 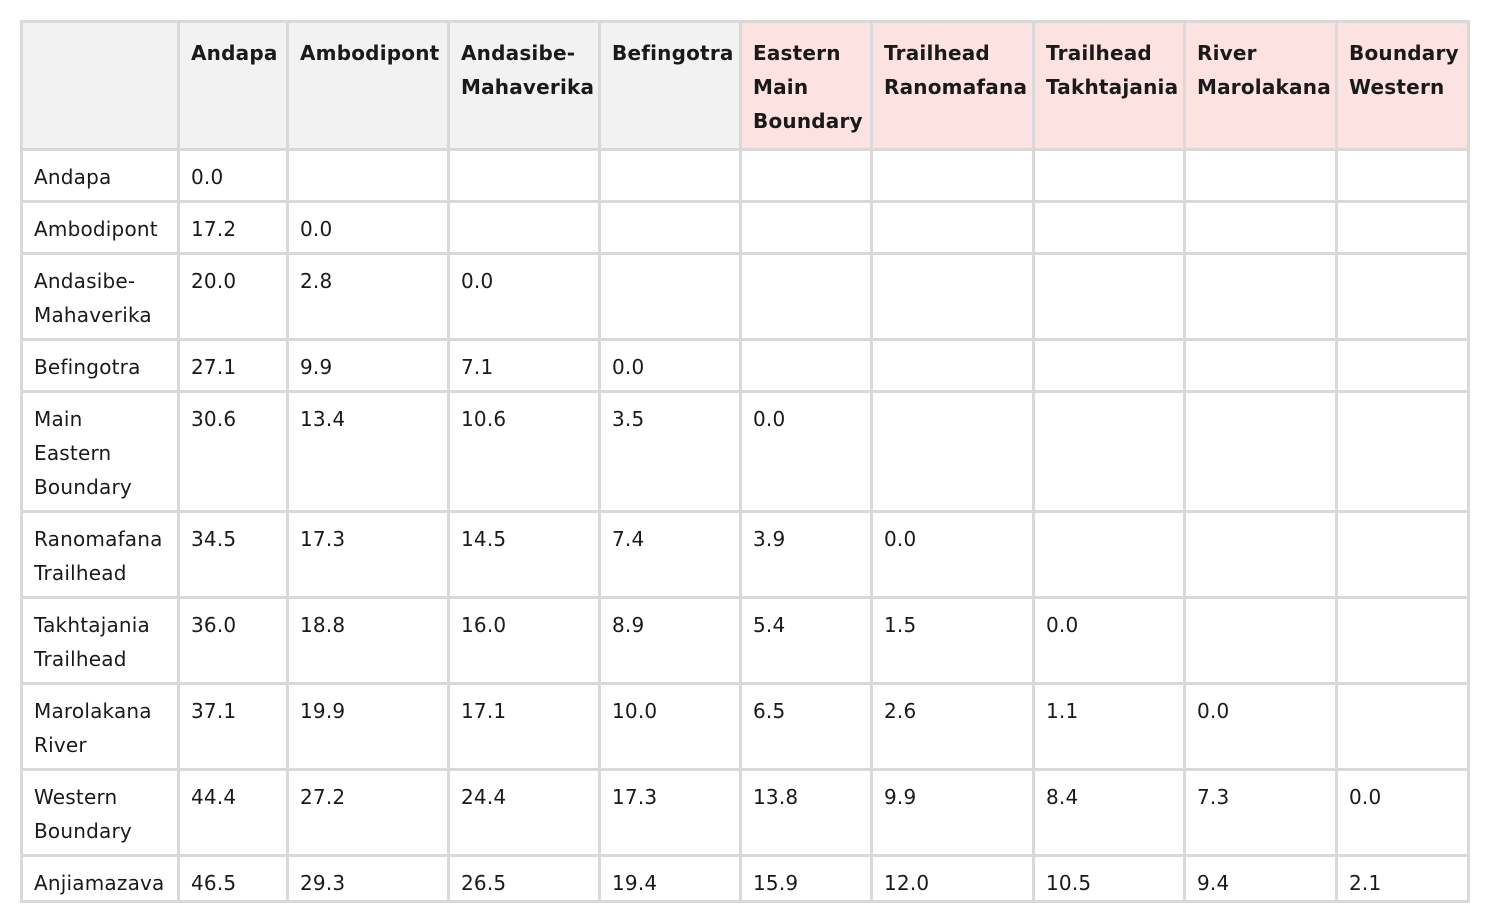 I want to click on table-row: Andasibe-Mahaverika 20.0 2.8 0.0, so click(x=745, y=296).